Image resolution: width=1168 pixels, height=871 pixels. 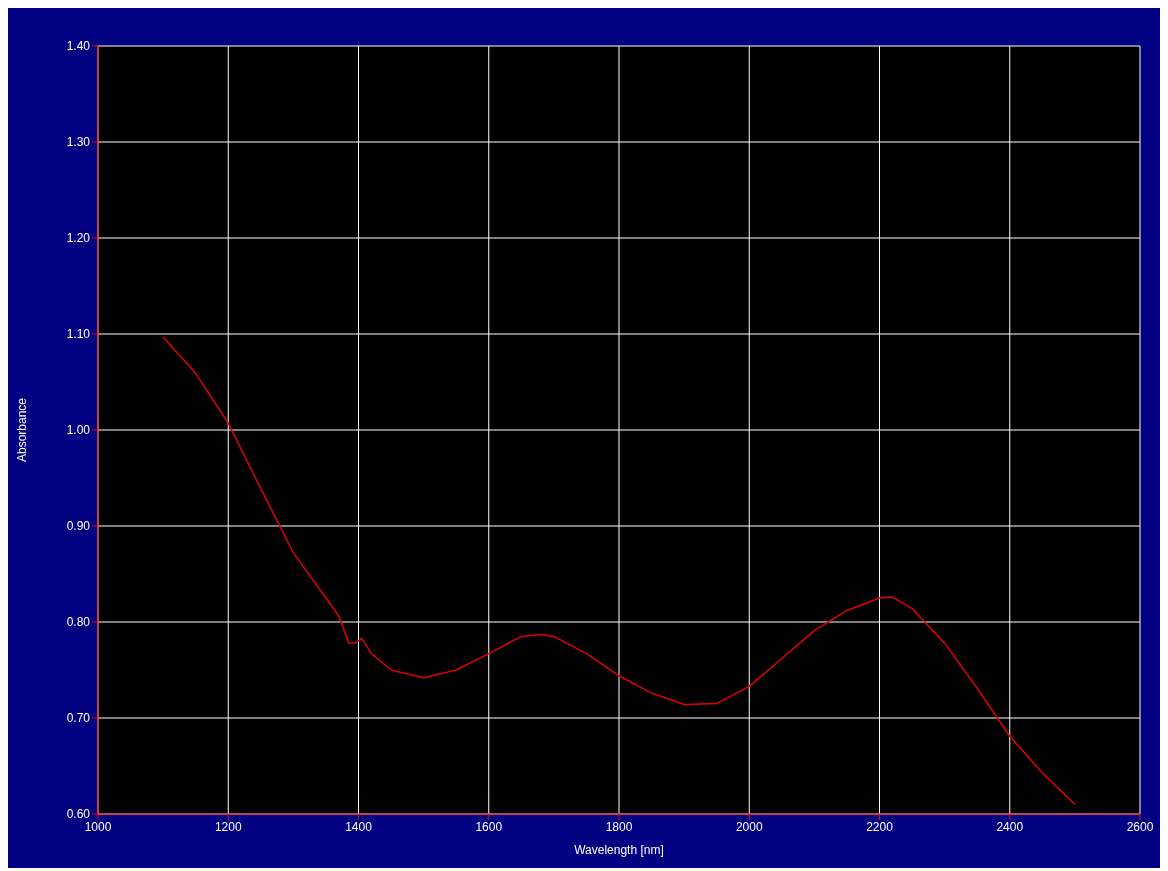 I want to click on y-tick-label: 1.40, so click(x=78, y=46).